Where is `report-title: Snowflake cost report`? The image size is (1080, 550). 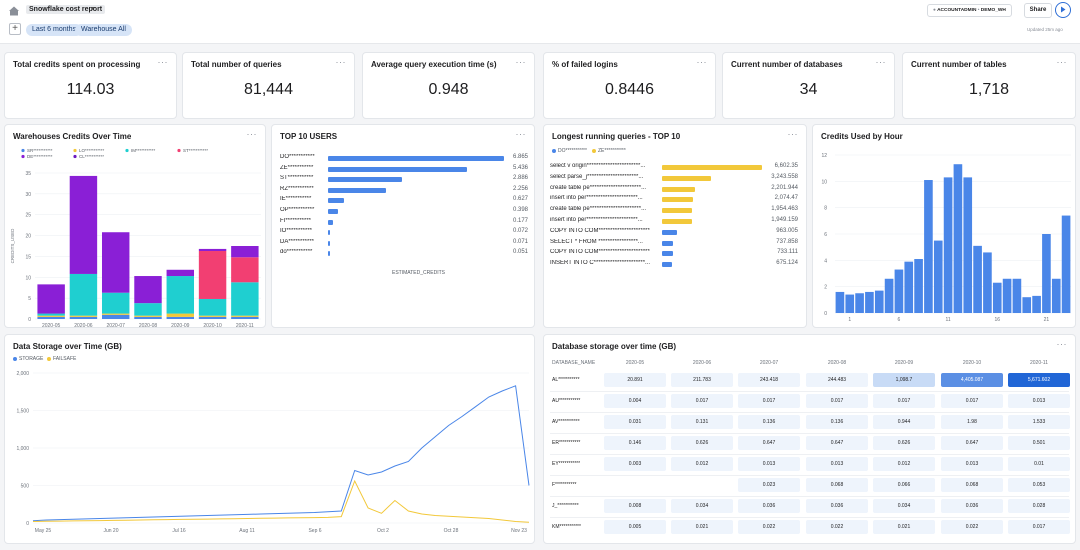
report-title: Snowflake cost report is located at coordinates (66, 9).